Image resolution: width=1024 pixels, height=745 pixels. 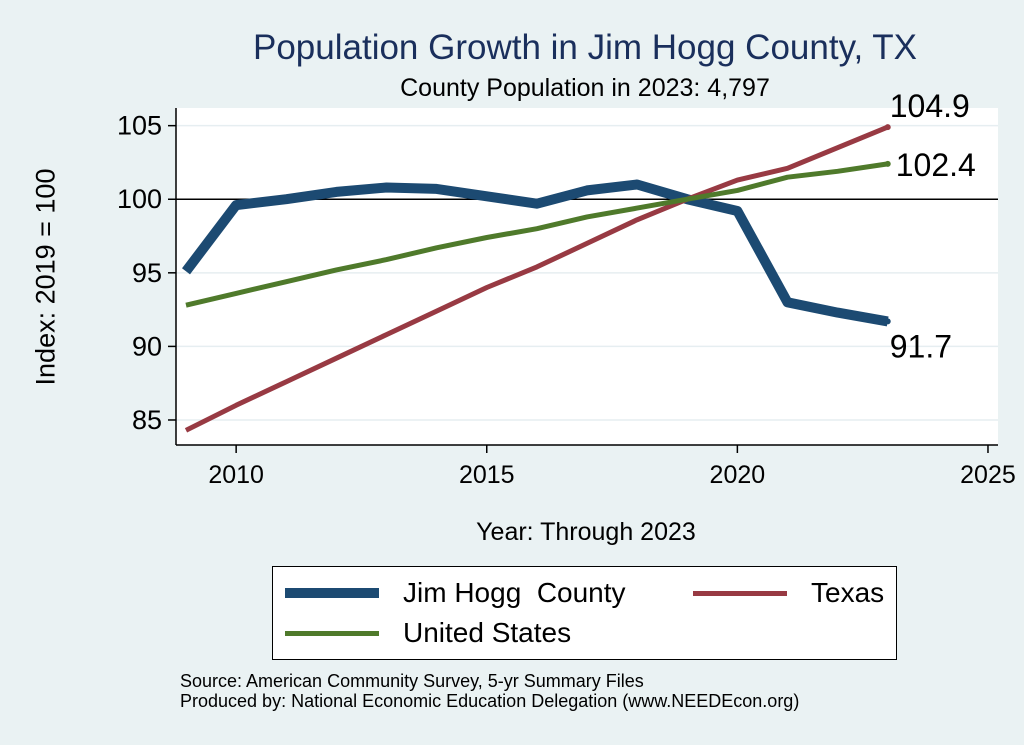 What do you see at coordinates (740, 593) in the screenshot?
I see `legend-swatch-texas` at bounding box center [740, 593].